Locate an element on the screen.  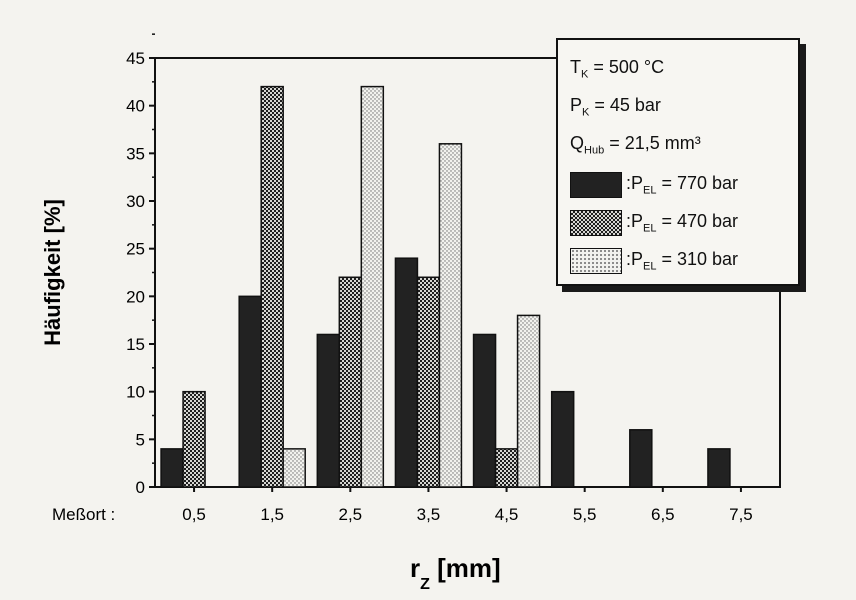
x-tick-label: 6,5 is located at coordinates (663, 514).